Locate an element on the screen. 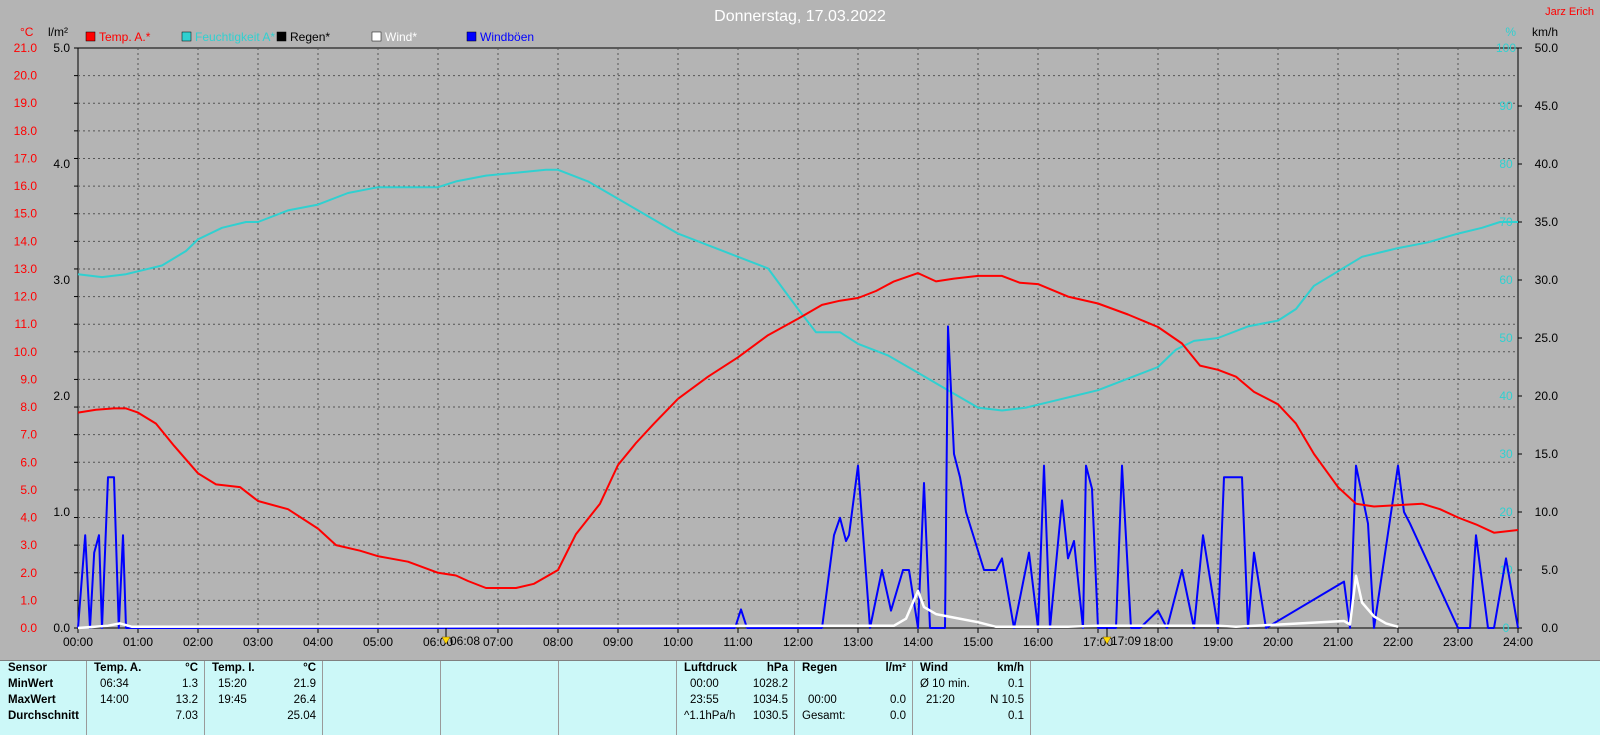 This screenshot has height=735, width=1600. temp-a-min-time: 06:34 is located at coordinates (114, 684).